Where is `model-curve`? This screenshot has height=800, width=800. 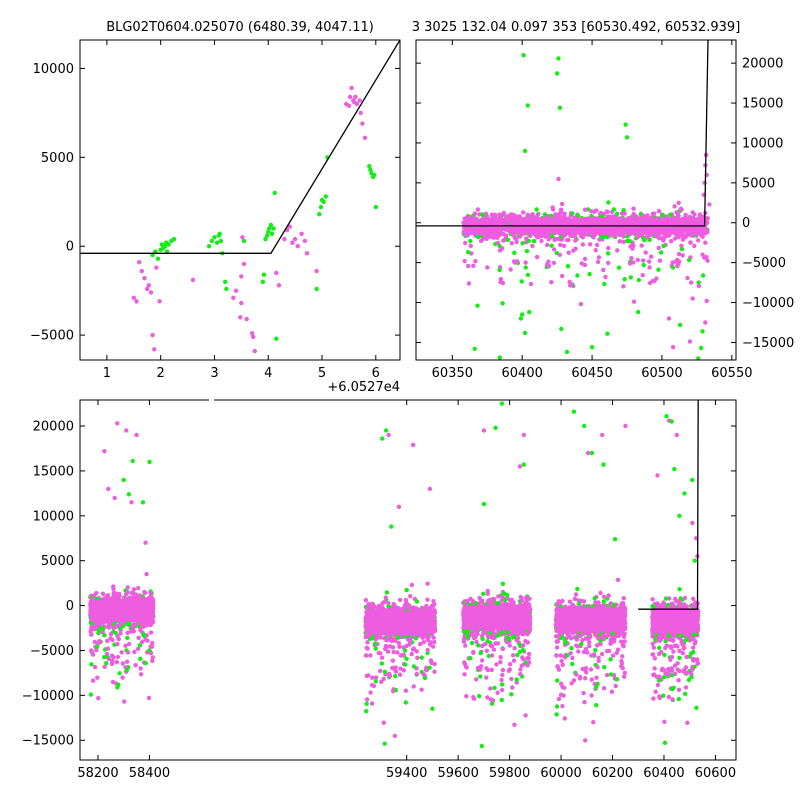
model-curve is located at coordinates (240, 147).